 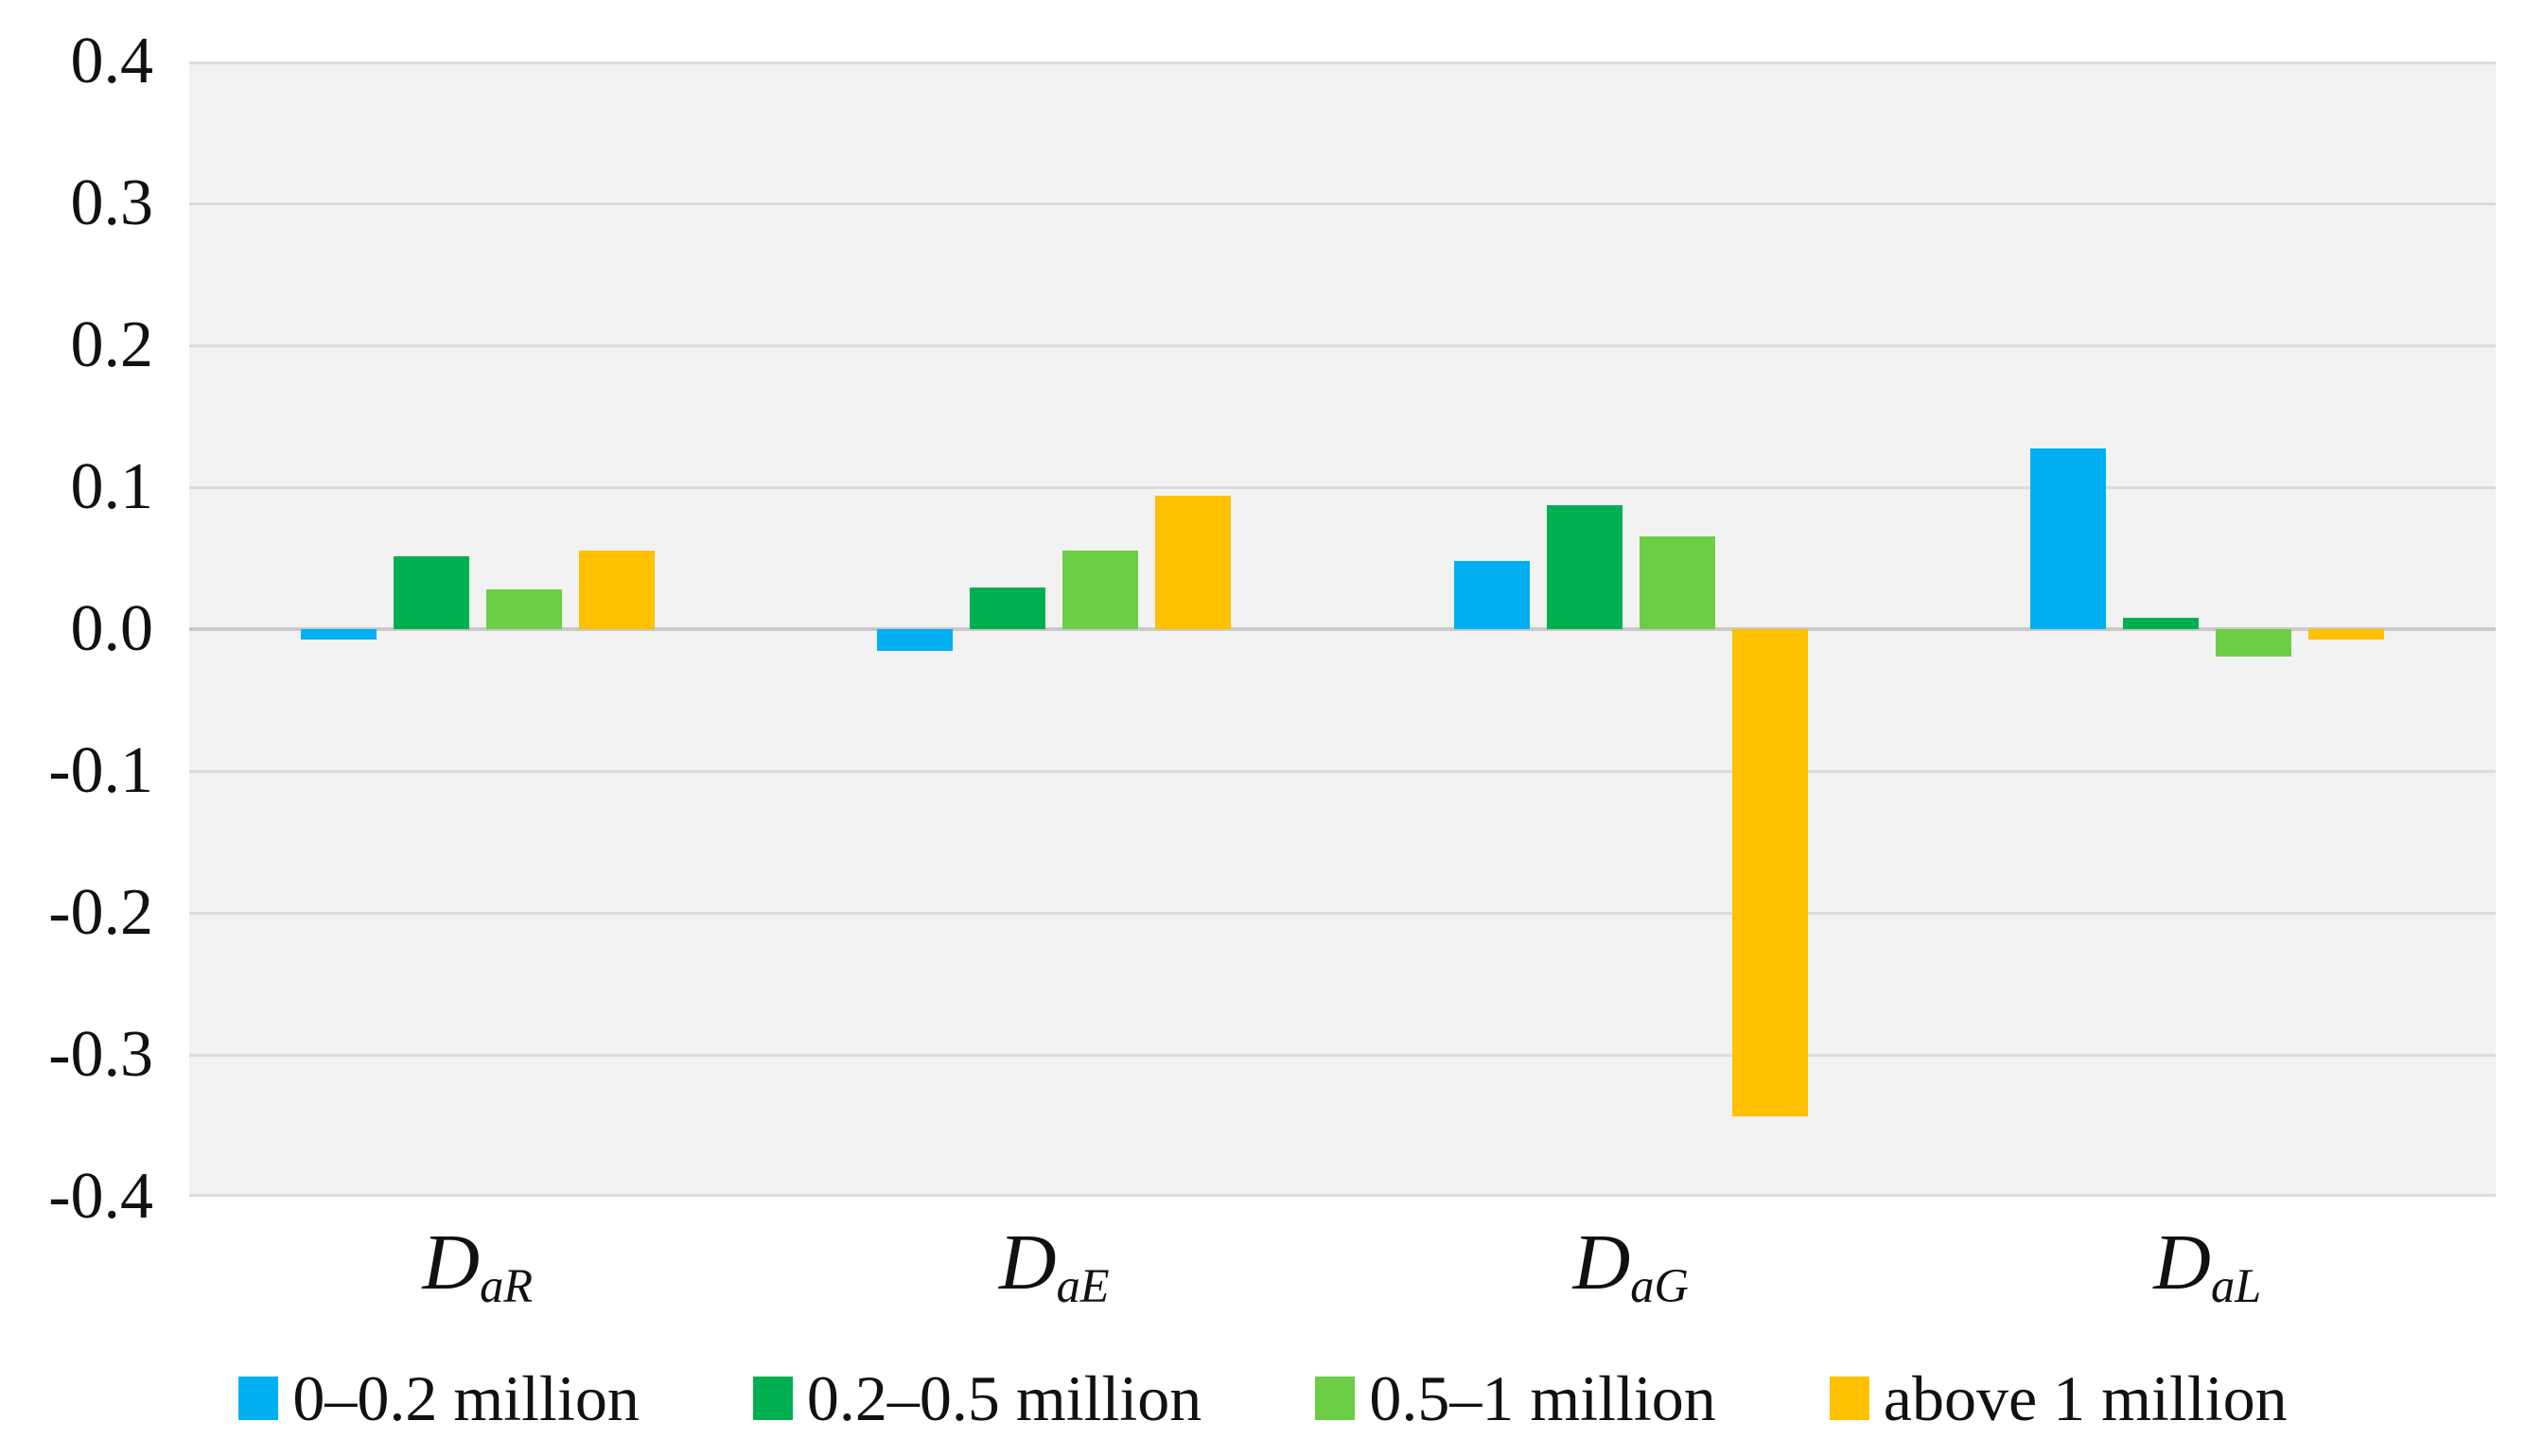 I want to click on y-axis-tick-label: -0.3, so click(x=100, y=1054).